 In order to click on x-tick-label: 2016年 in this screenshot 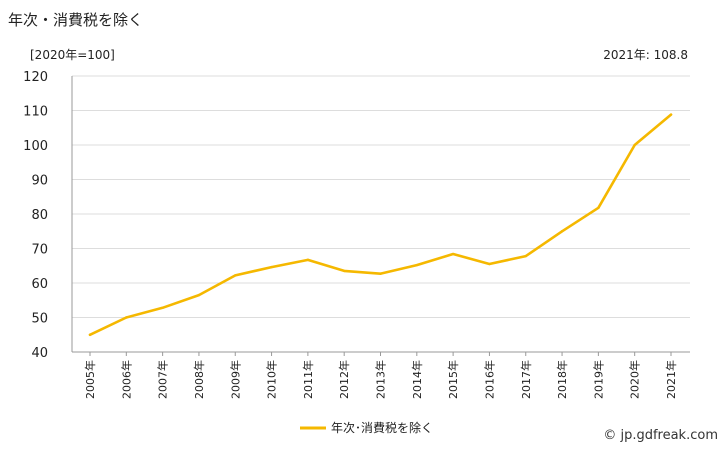, I will do `click(489, 379)`.